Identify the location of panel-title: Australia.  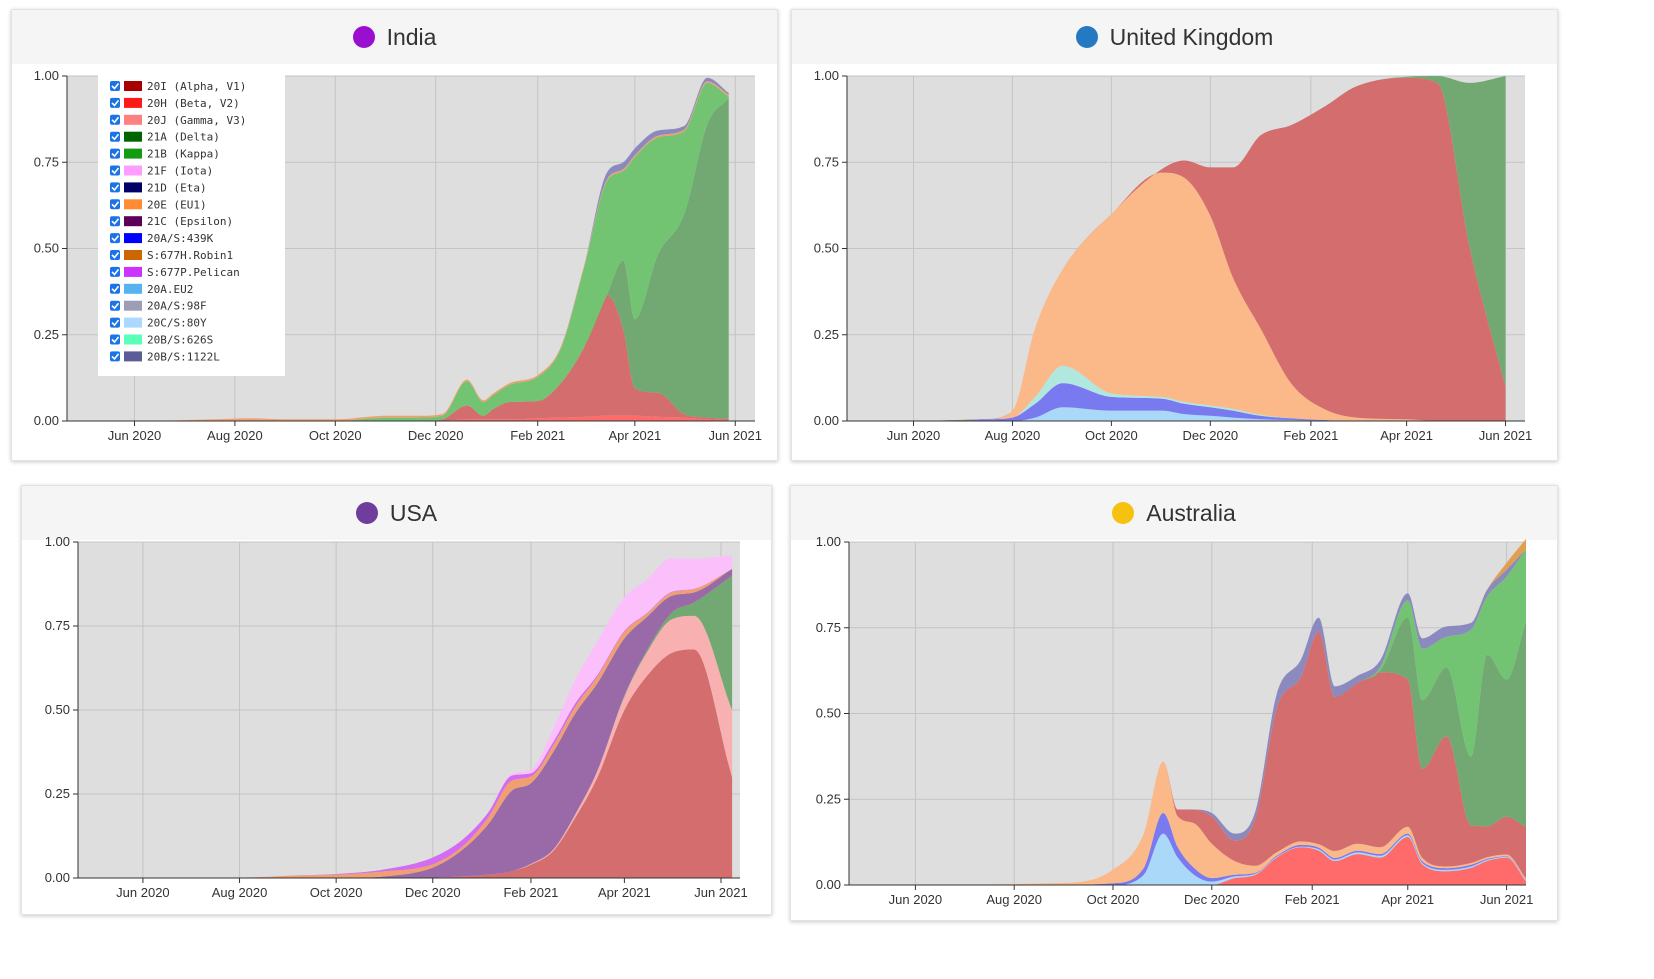
(1191, 512).